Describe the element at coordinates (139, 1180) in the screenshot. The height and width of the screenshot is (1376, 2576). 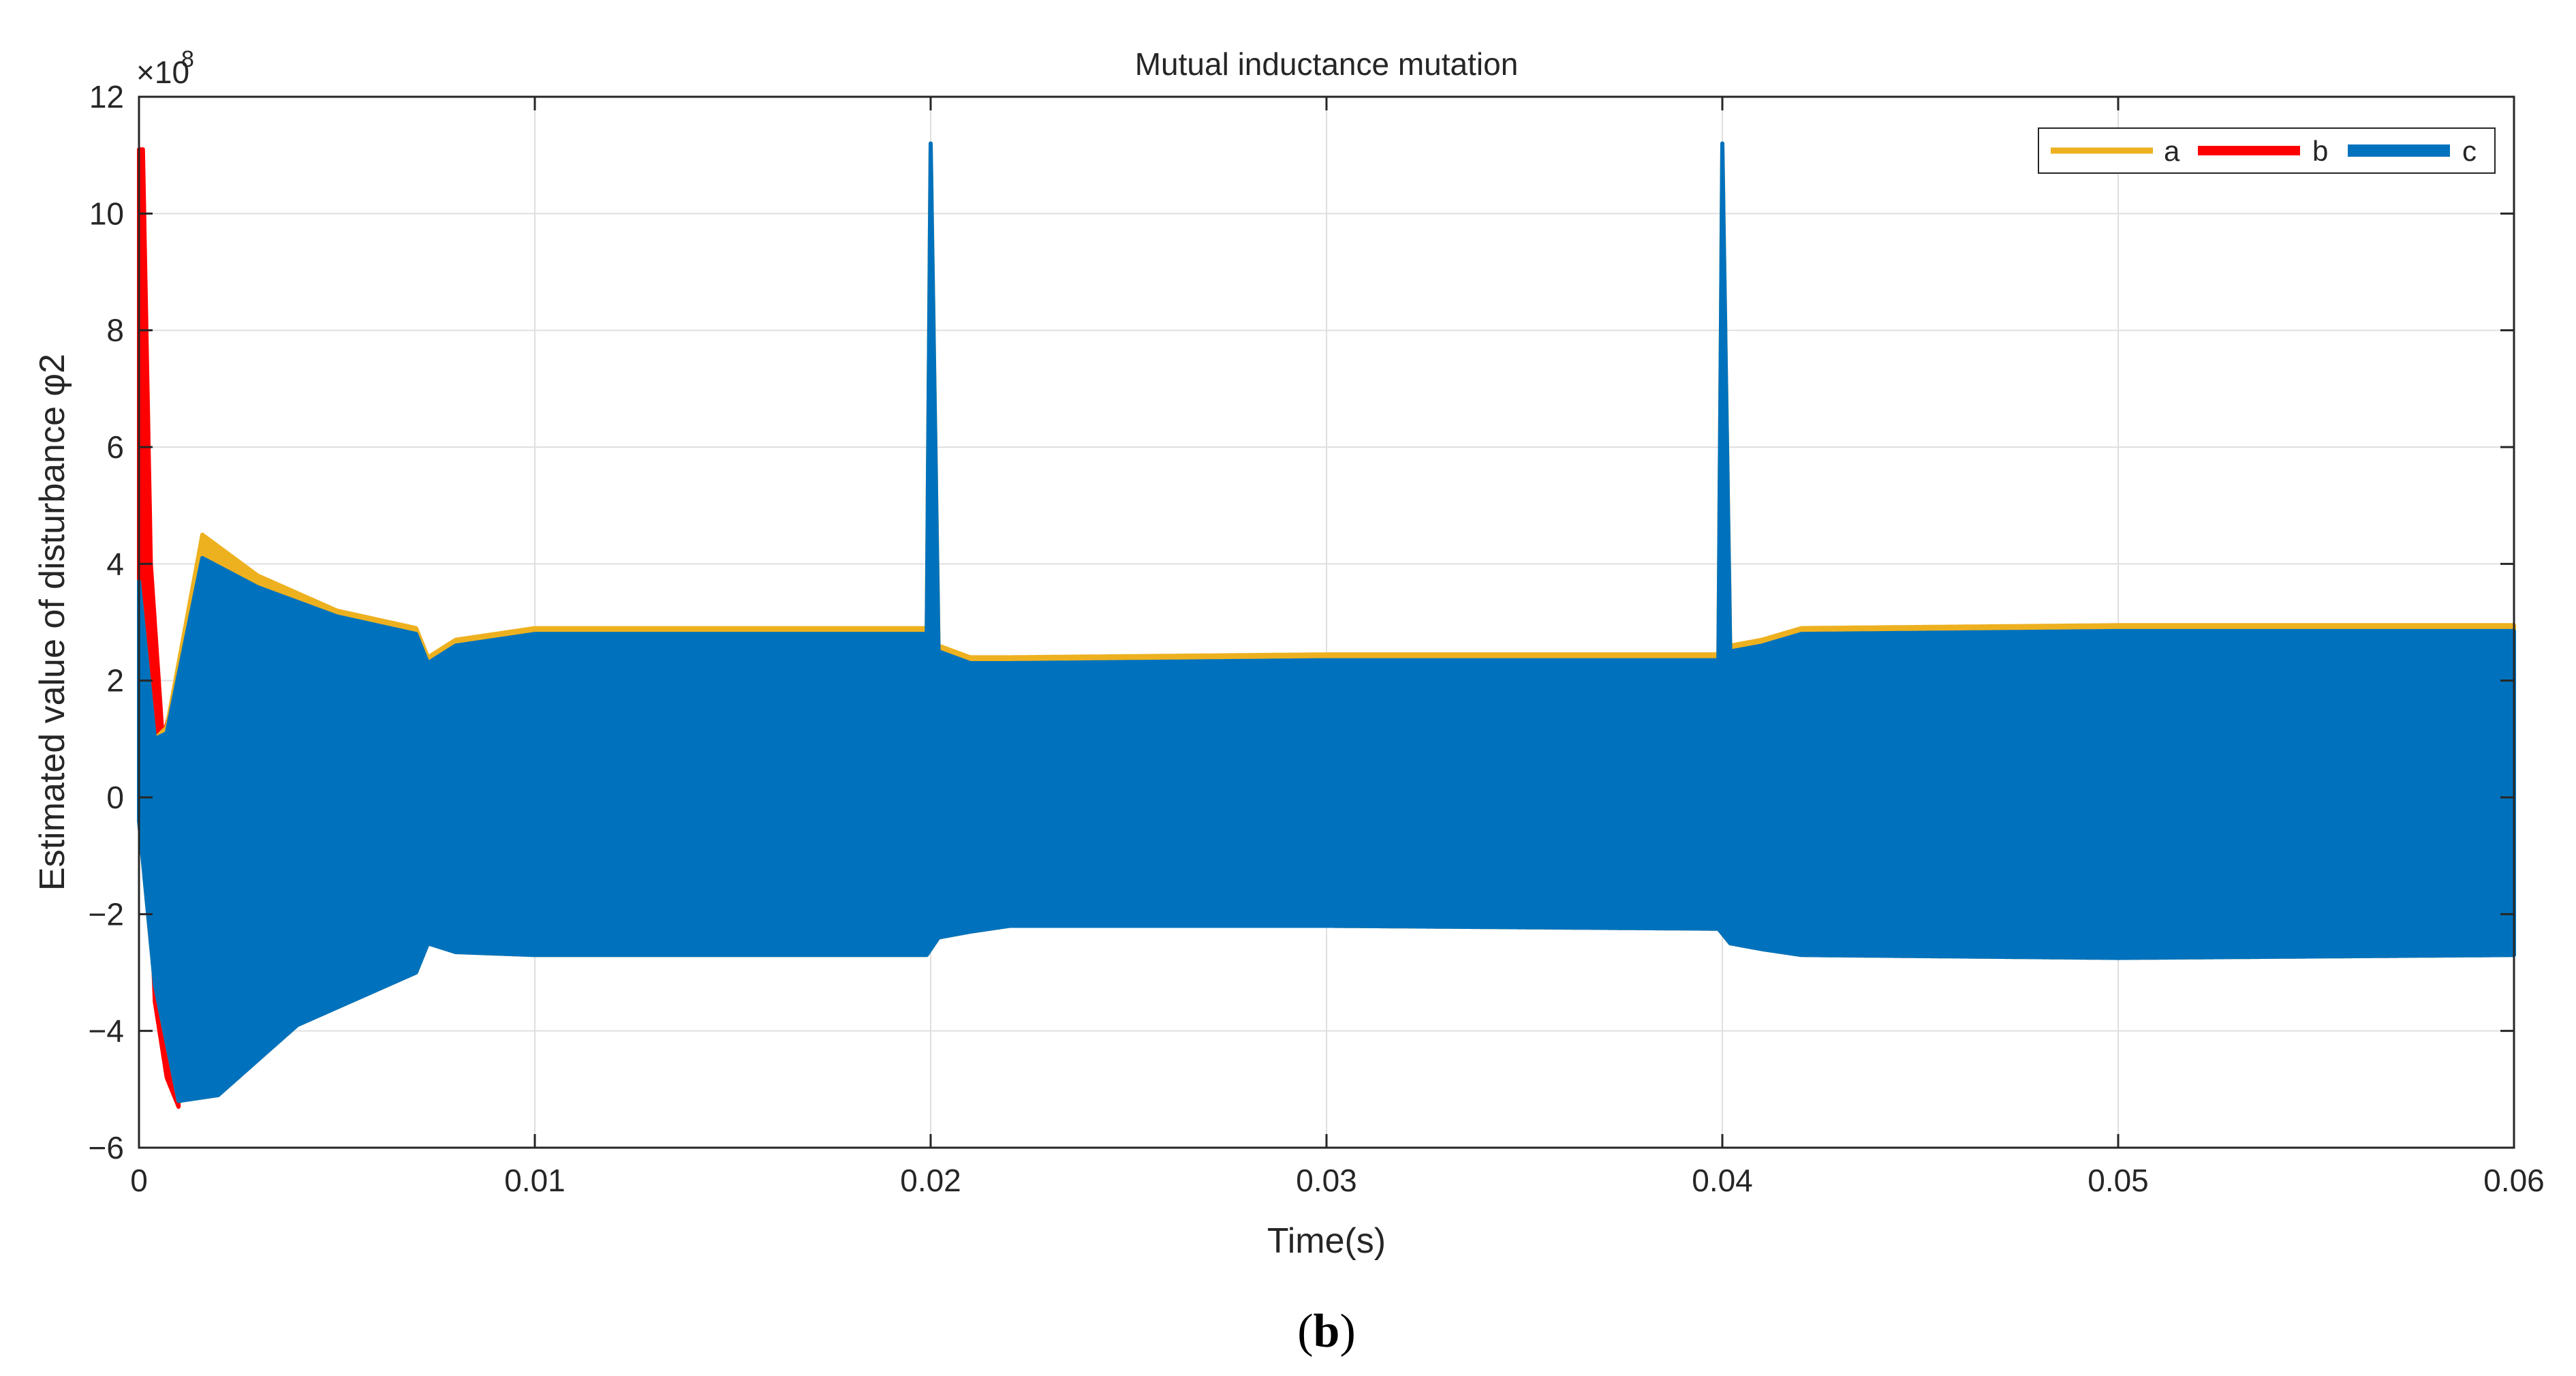
I see `x-tick-label: 0` at that location.